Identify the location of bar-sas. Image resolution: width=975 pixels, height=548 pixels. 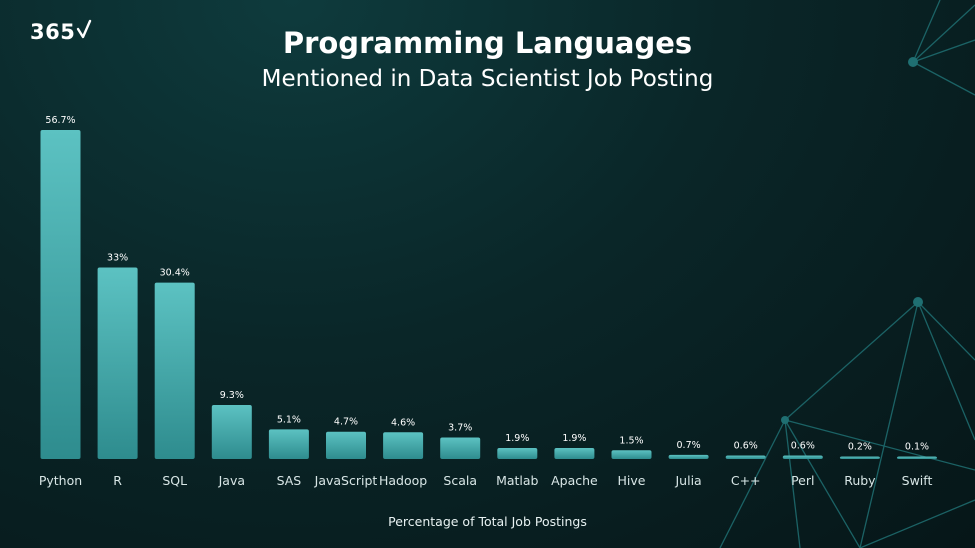
(288, 444).